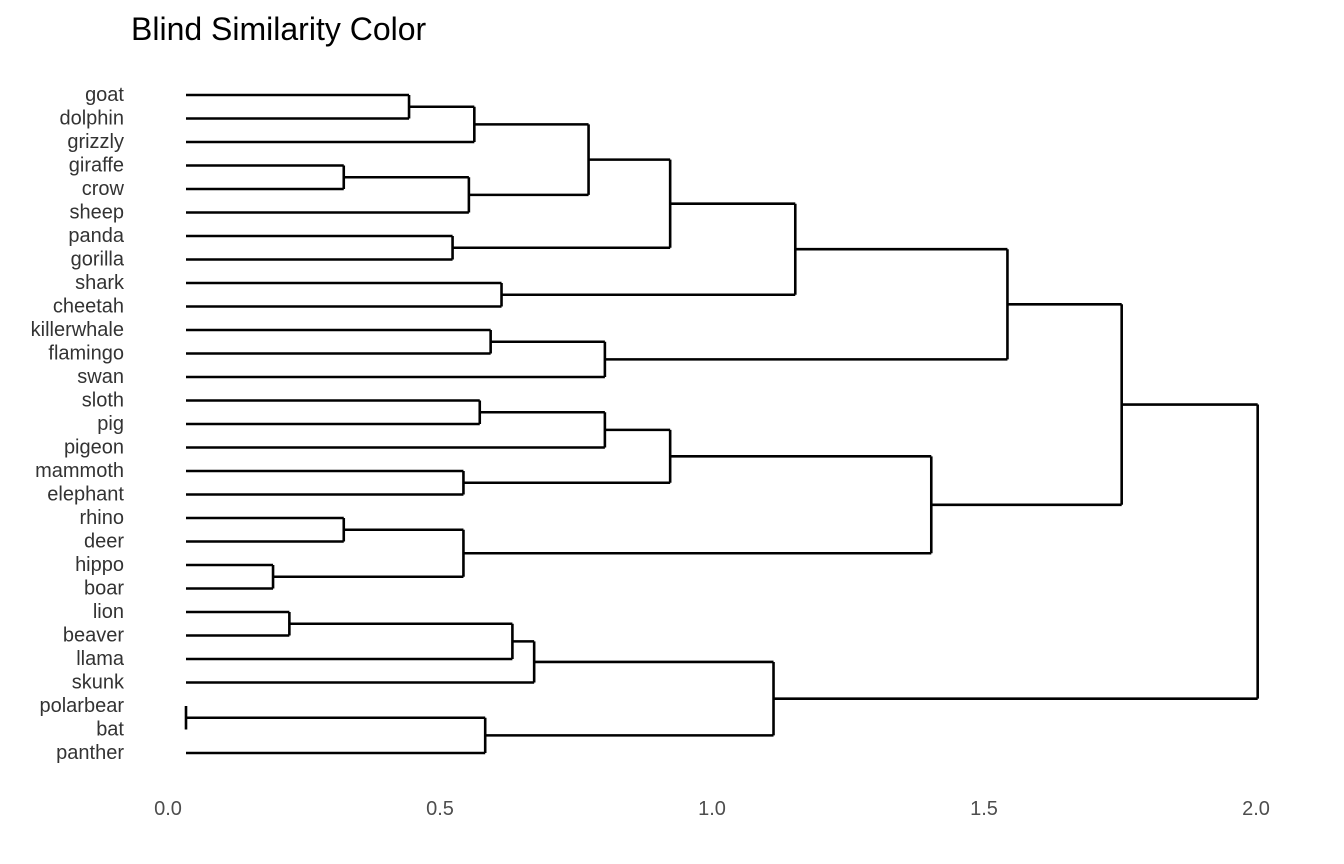 The width and height of the screenshot is (1344, 864). Describe the element at coordinates (103, 189) in the screenshot. I see `leaf-label-crow: crow` at that location.